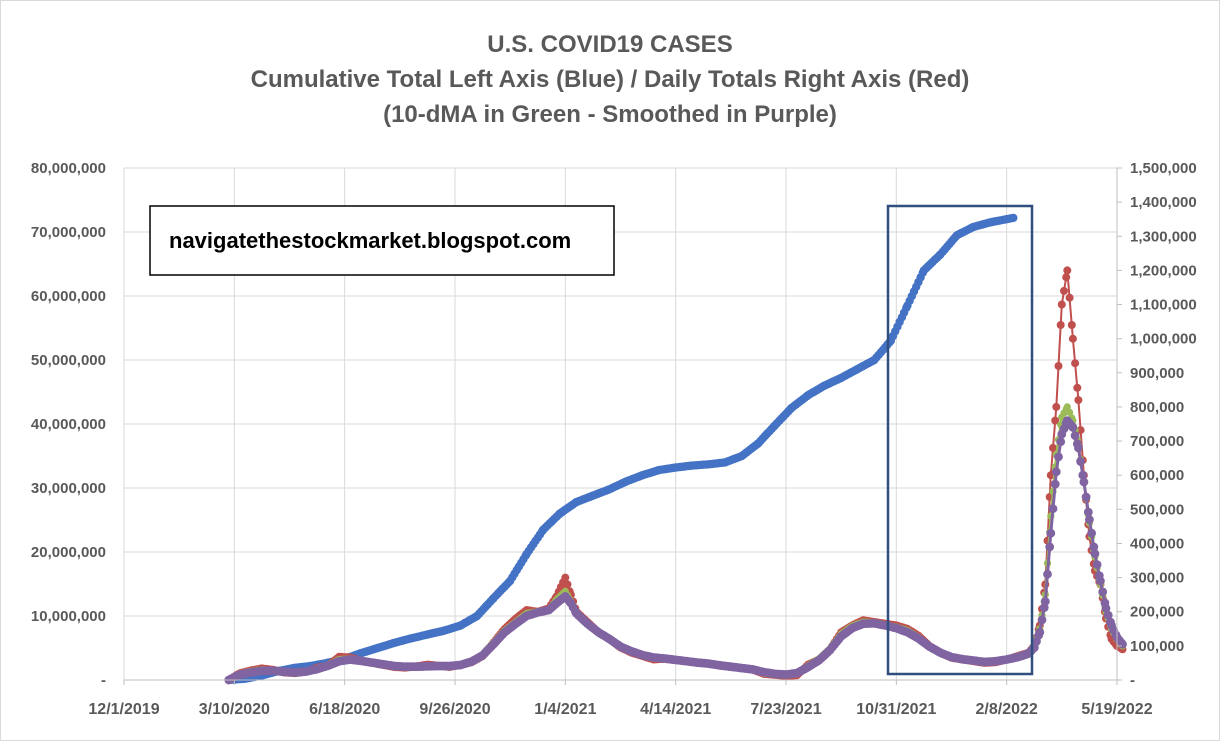 This screenshot has height=741, width=1220. Describe the element at coordinates (610, 114) in the screenshot. I see `chart-subtitle-2: (10-dMA in Green - Smoothed in Purple)` at that location.